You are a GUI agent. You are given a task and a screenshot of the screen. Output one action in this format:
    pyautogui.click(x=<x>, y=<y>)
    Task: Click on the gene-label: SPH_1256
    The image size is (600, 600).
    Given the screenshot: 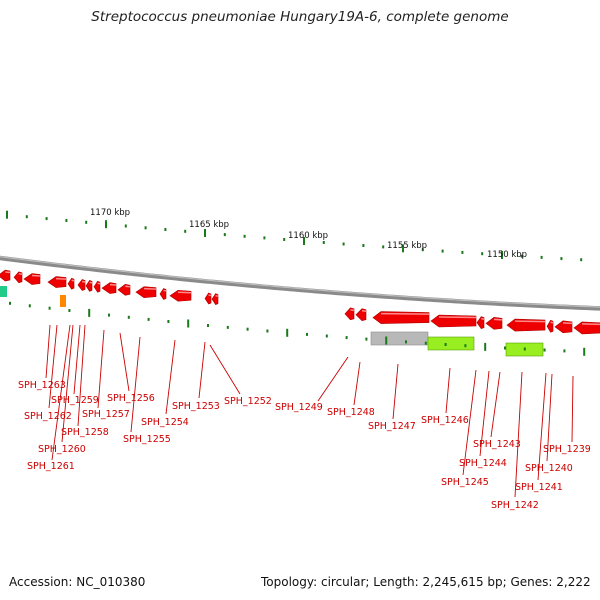 What is the action you would take?
    pyautogui.click(x=131, y=398)
    